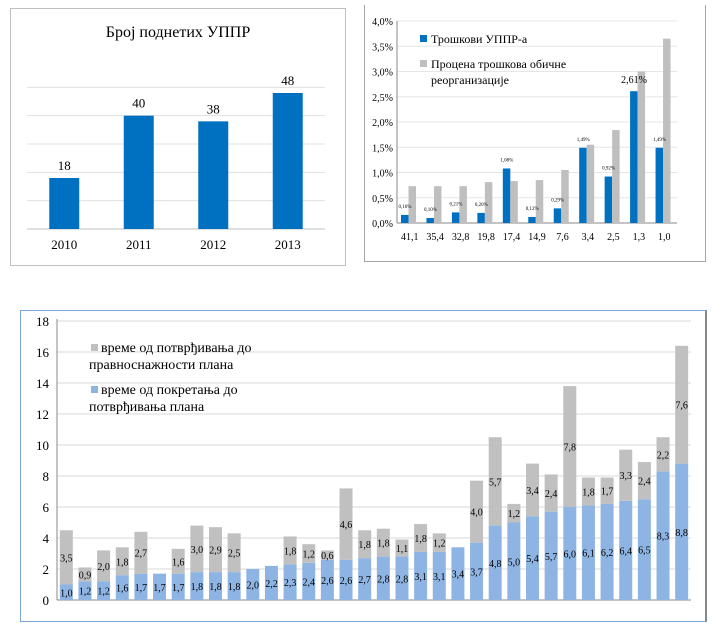  Describe the element at coordinates (382, 174) in the screenshot. I see `y-tick-label: 1,0%` at that location.